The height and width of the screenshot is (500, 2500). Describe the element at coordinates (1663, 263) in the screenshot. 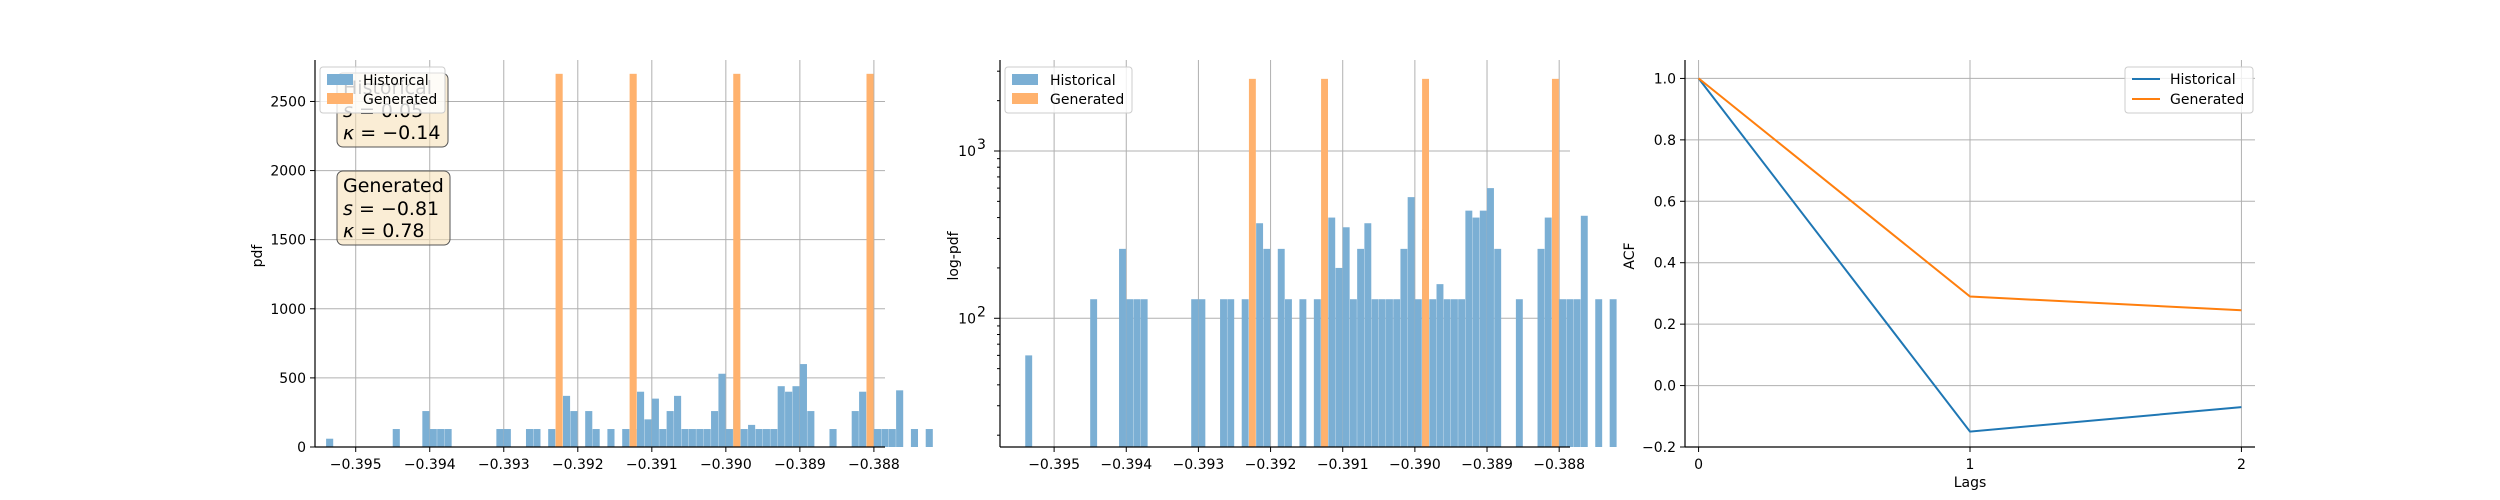

I see `acf-y-ticks: −0.2 0.0 0.2 0.4 0.6 0.8 1.0` at that location.